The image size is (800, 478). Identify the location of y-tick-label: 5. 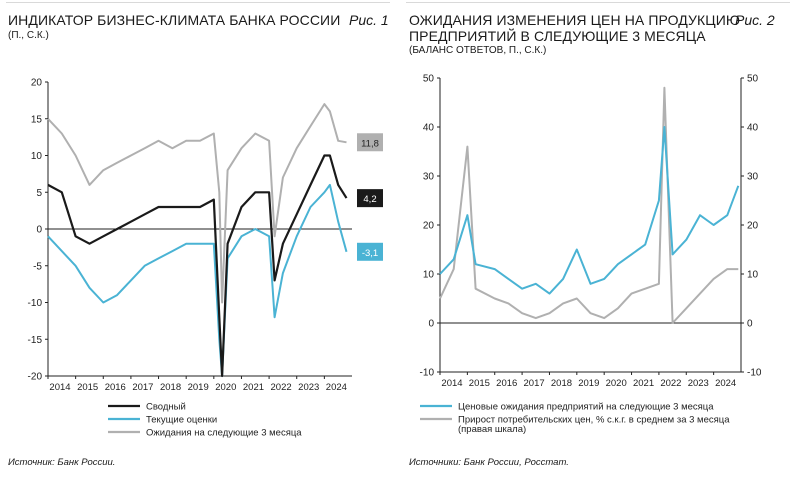
(39, 193).